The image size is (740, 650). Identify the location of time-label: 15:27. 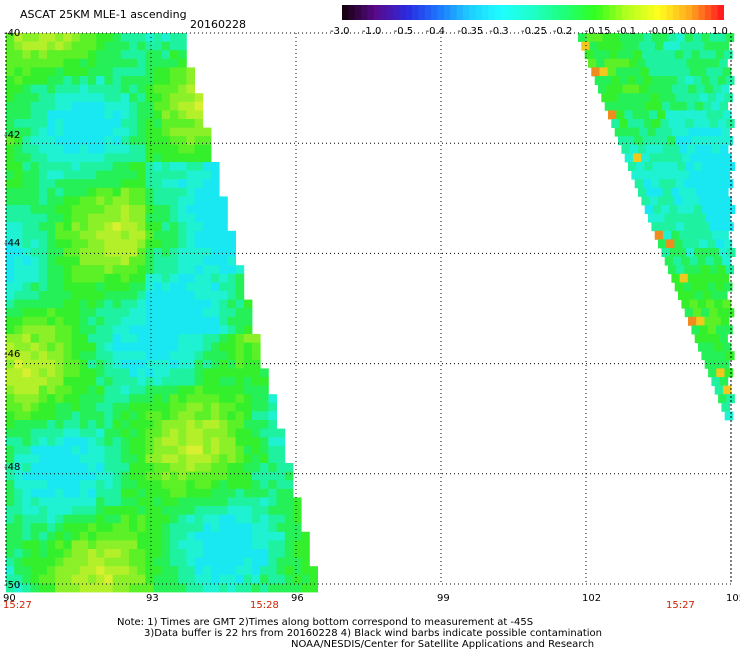
(680, 605).